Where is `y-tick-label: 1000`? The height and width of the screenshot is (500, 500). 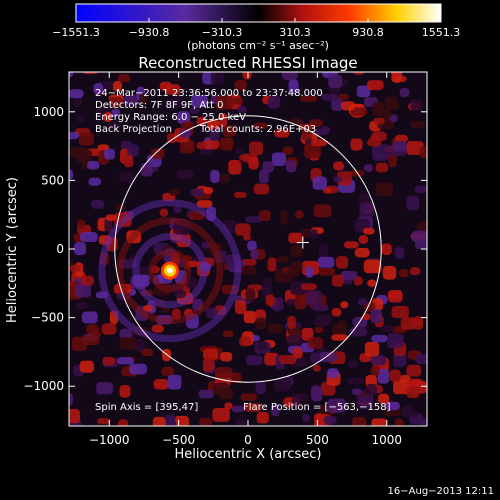
y-tick-label: 1000 is located at coordinates (48, 112).